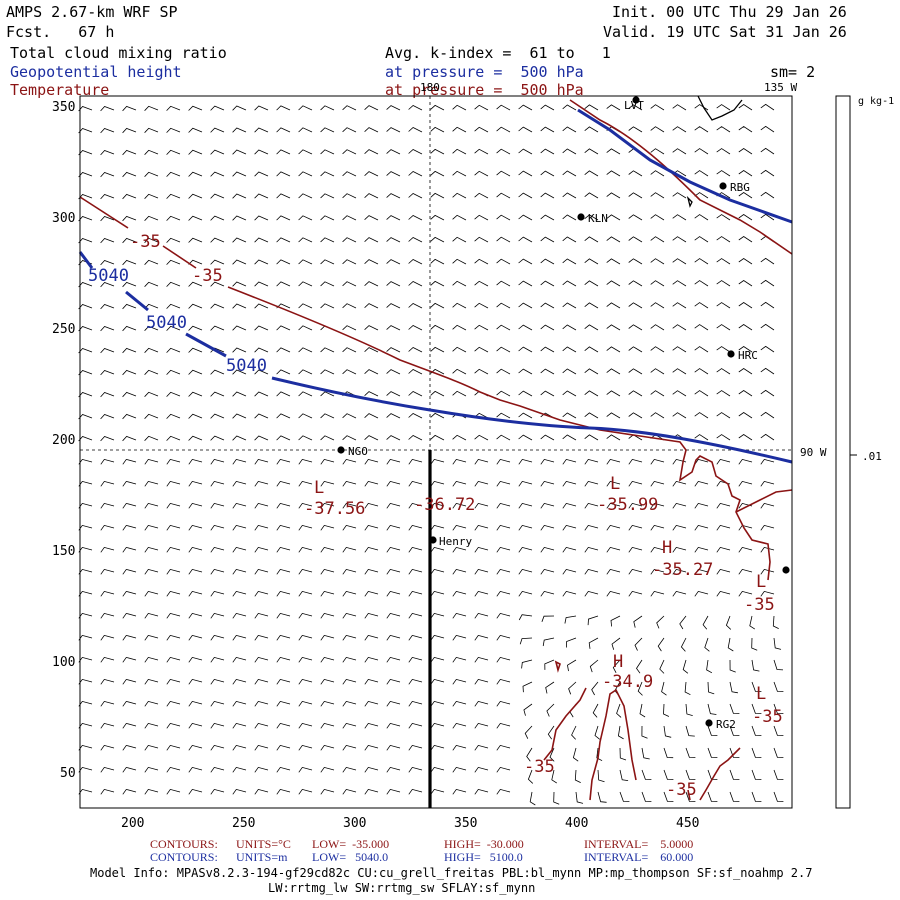 The height and width of the screenshot is (900, 900). I want to click on extremum-value: -35.27, so click(683, 570).